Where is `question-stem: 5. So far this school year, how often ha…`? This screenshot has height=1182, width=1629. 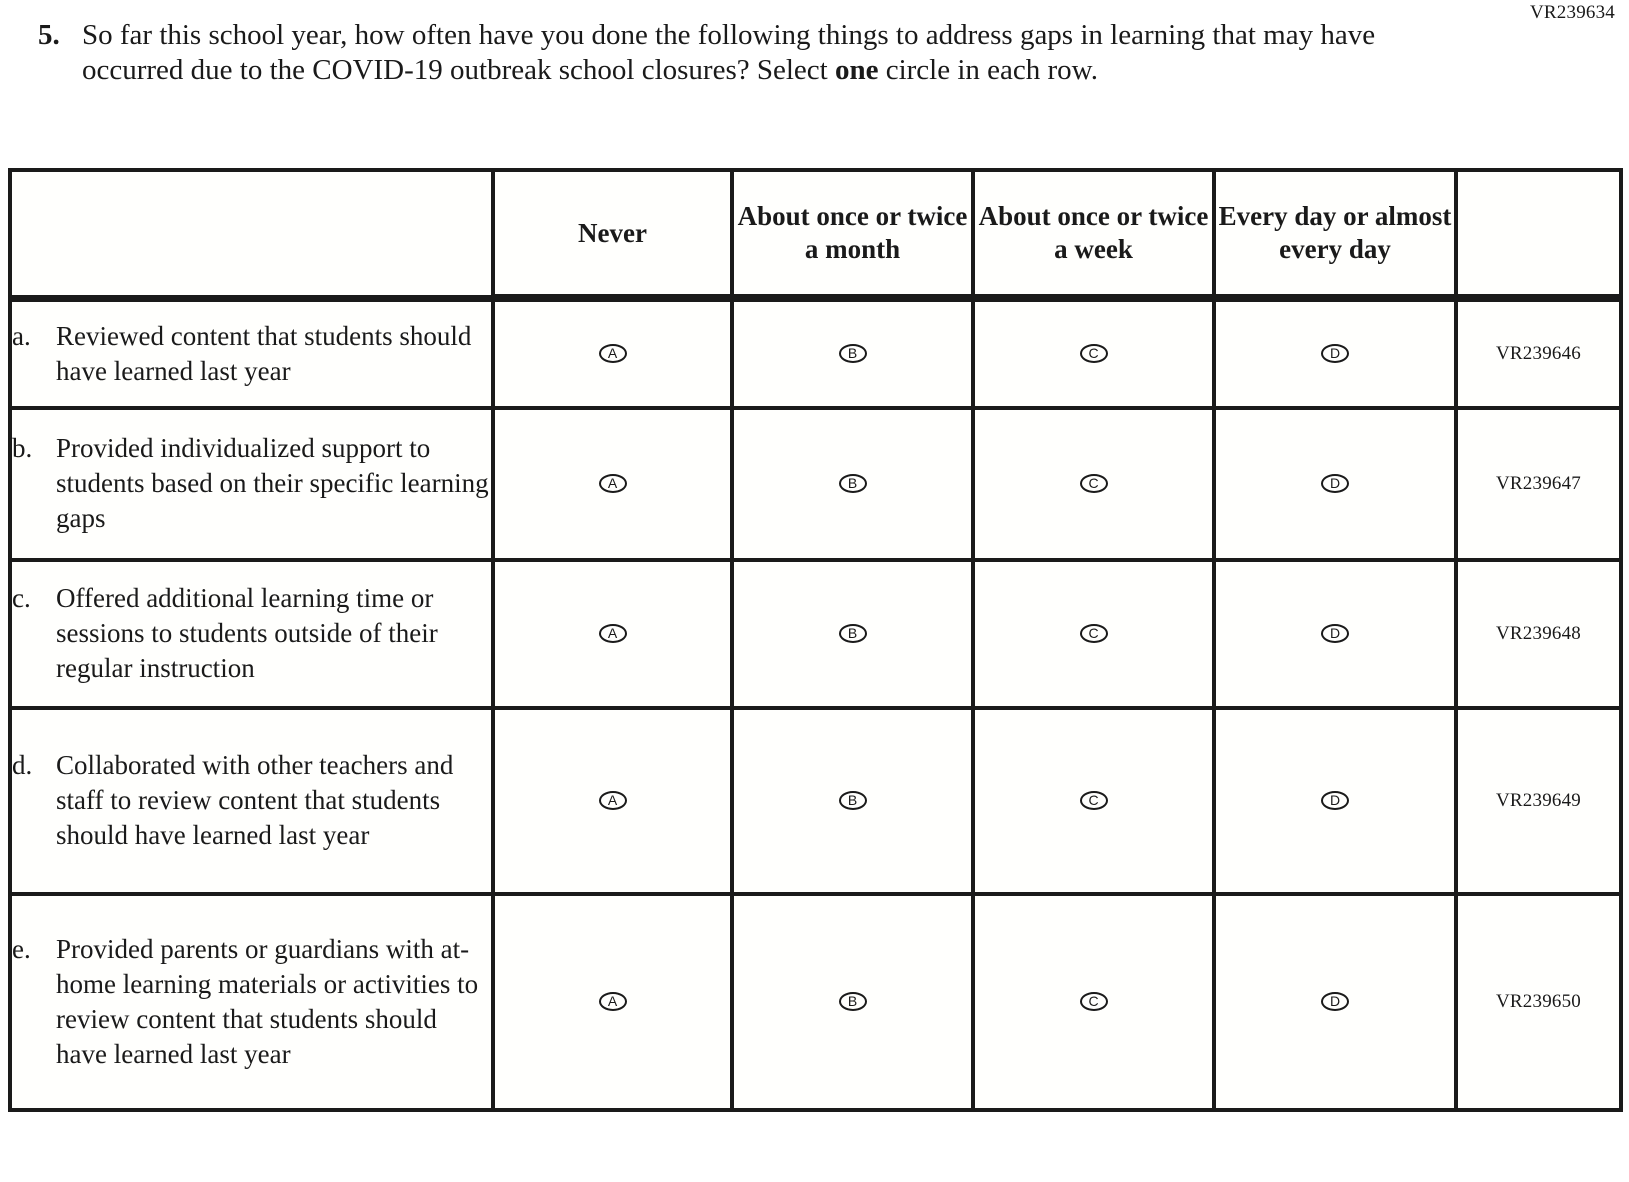 question-stem: 5. So far this school year, how often ha… is located at coordinates (738, 53).